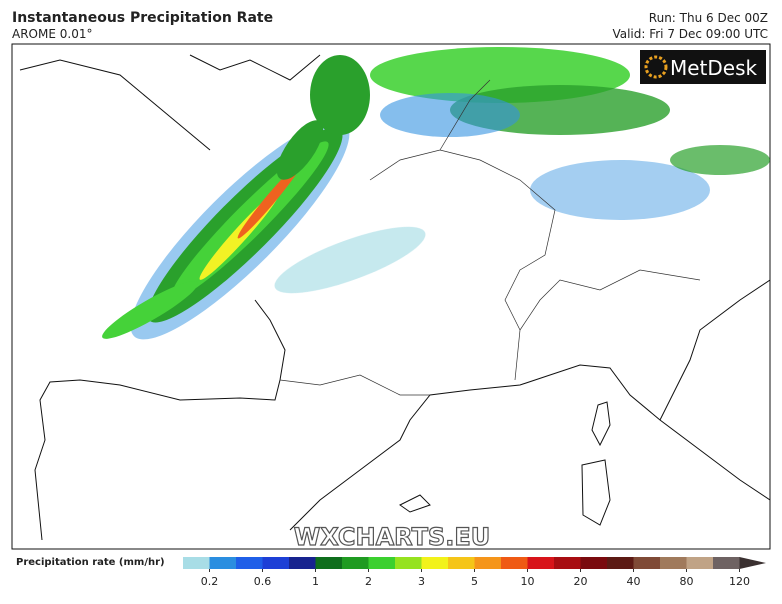 The width and height of the screenshot is (782, 604). What do you see at coordinates (392, 537) in the screenshot?
I see `watermark: WXCHARTS.EU` at bounding box center [392, 537].